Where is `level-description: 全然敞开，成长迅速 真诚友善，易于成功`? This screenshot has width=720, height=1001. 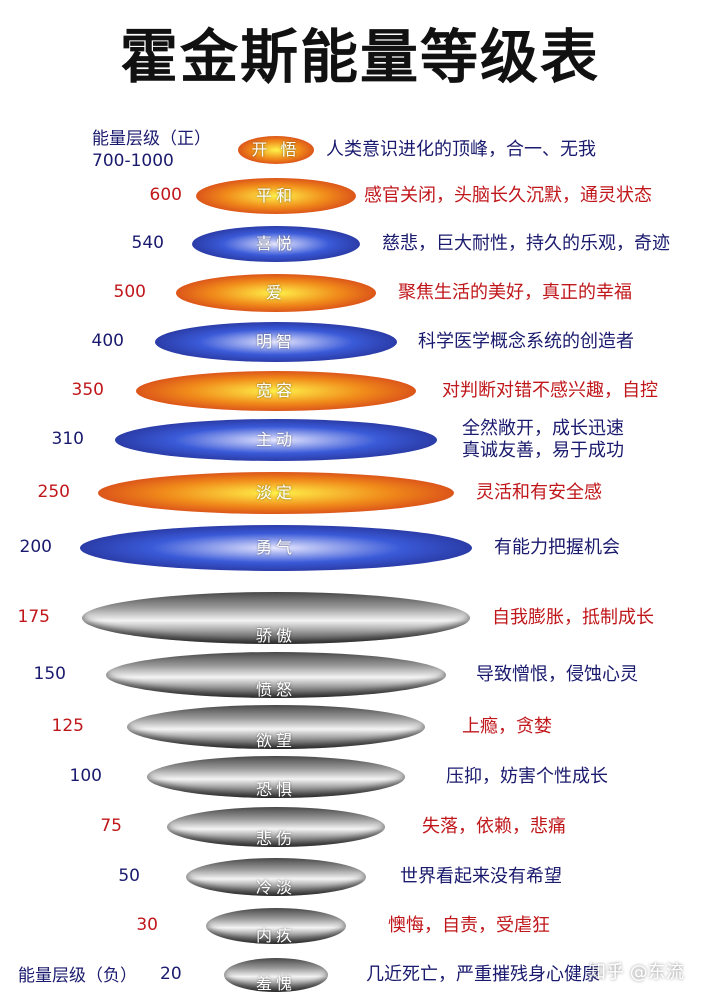
level-description: 全然敞开，成长迅速 真诚友善，易于成功 is located at coordinates (543, 439).